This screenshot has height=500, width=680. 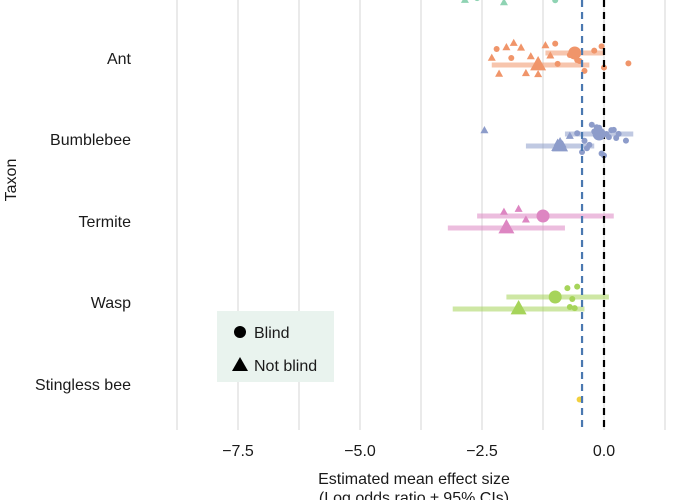 I want to click on estimate-termite-not-blind, so click(x=506, y=226).